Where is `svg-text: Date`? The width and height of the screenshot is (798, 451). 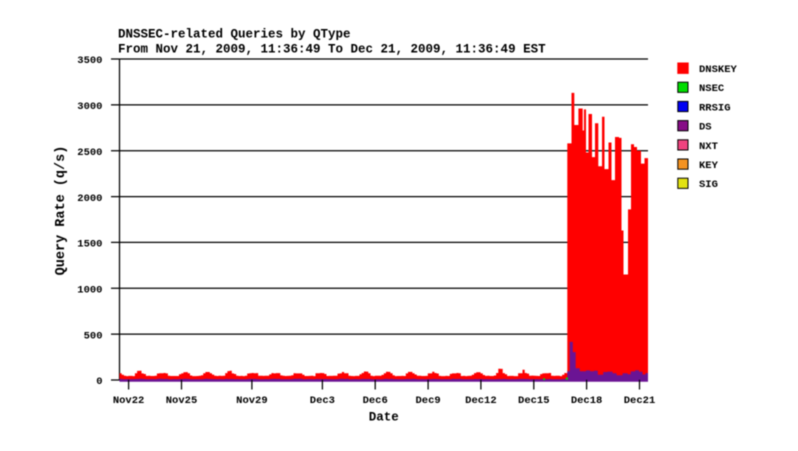 svg-text: Date is located at coordinates (384, 418).